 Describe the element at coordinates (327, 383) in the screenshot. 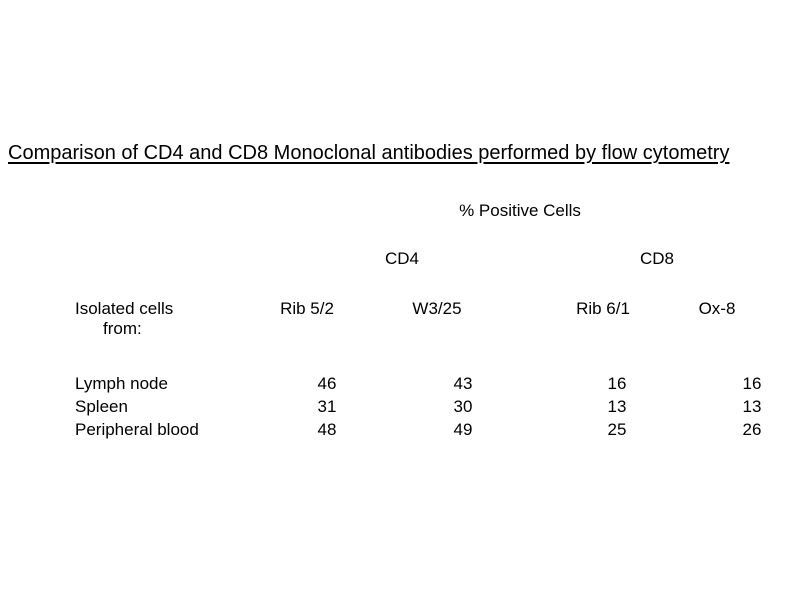

I see `cell-value: 46` at that location.